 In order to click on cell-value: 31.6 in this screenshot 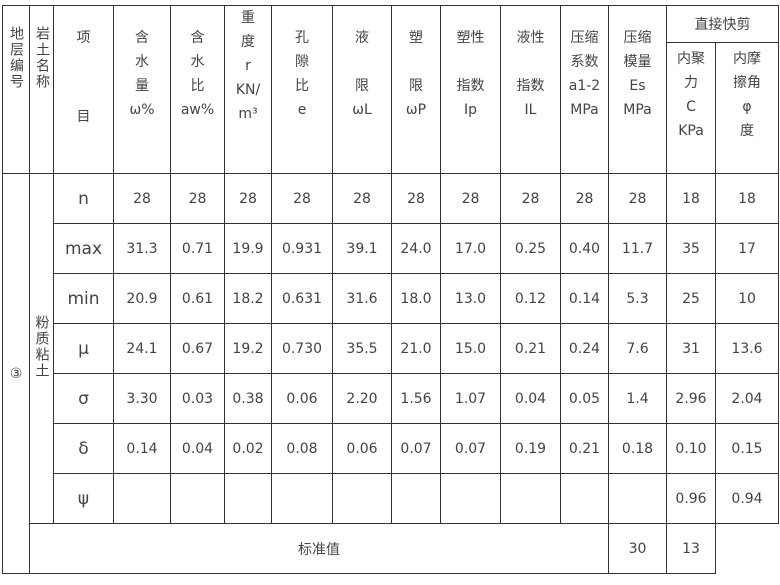, I will do `click(362, 298)`.